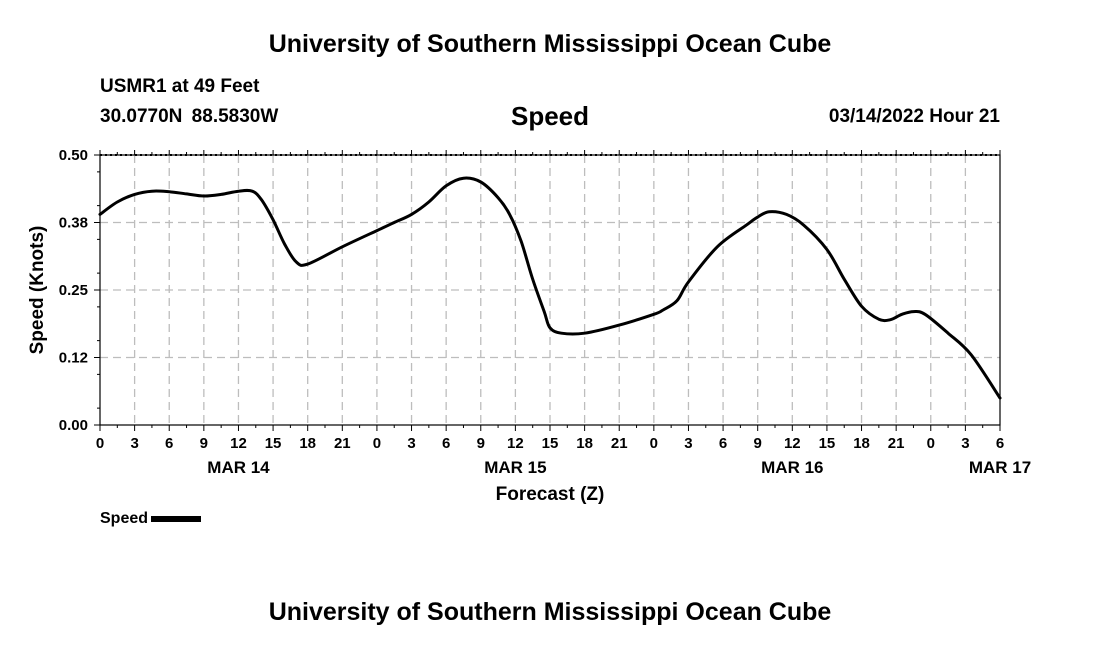  What do you see at coordinates (73, 223) in the screenshot?
I see `y-tick-label: 0.38` at bounding box center [73, 223].